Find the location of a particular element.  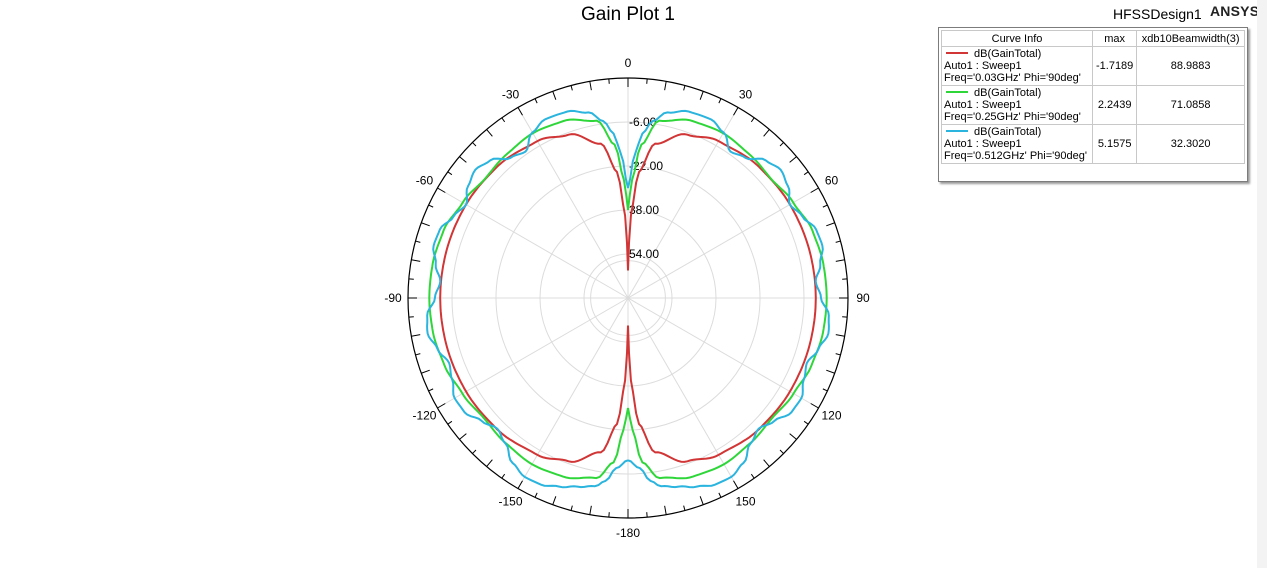

angle-tick-label: -120 is located at coordinates (424, 416).